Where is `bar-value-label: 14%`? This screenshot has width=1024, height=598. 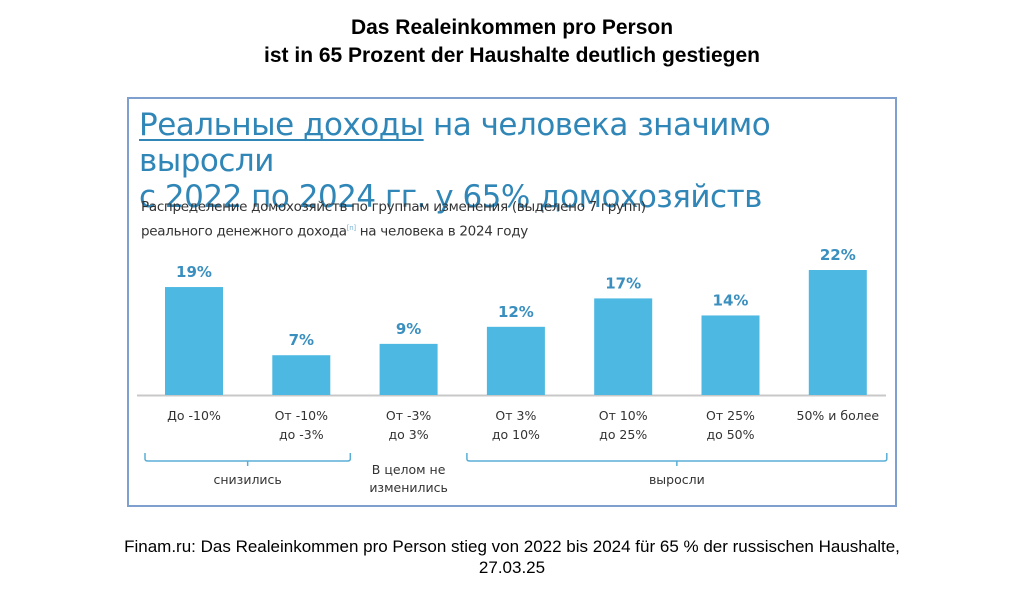 bar-value-label: 14% is located at coordinates (731, 300).